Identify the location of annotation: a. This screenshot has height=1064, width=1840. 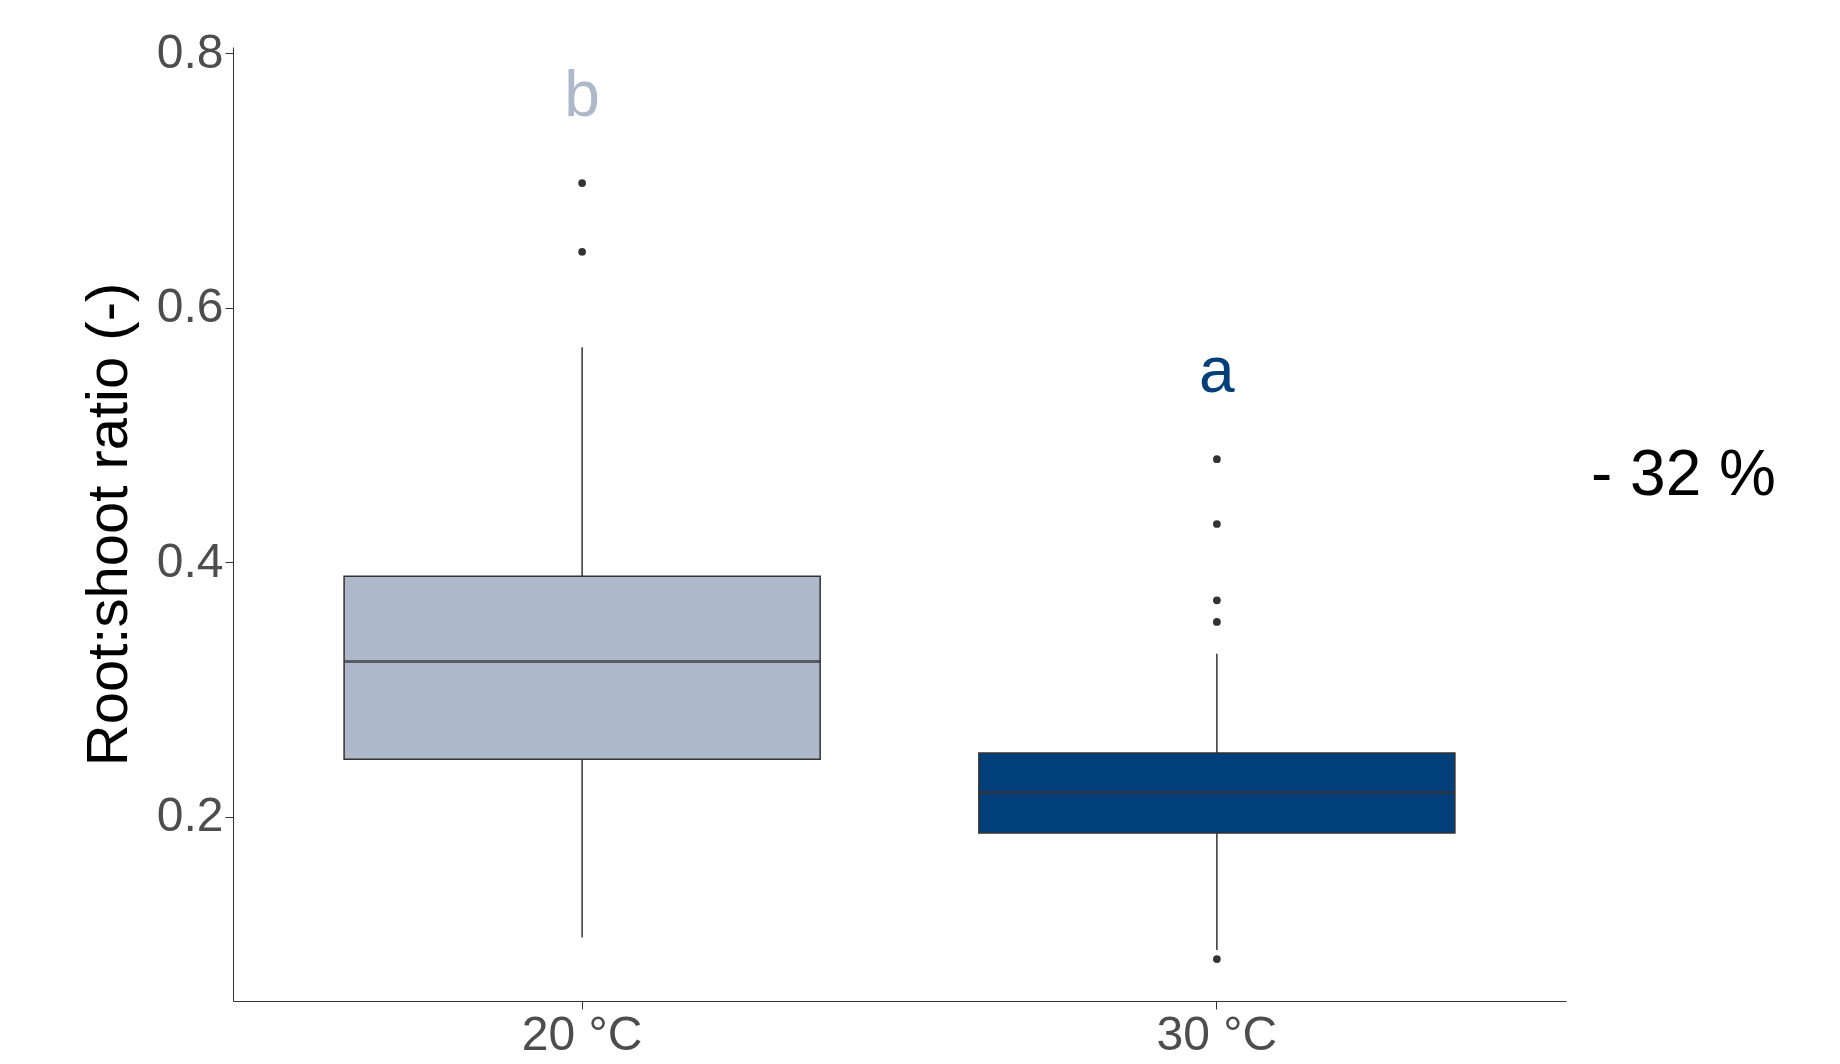
(1217, 370).